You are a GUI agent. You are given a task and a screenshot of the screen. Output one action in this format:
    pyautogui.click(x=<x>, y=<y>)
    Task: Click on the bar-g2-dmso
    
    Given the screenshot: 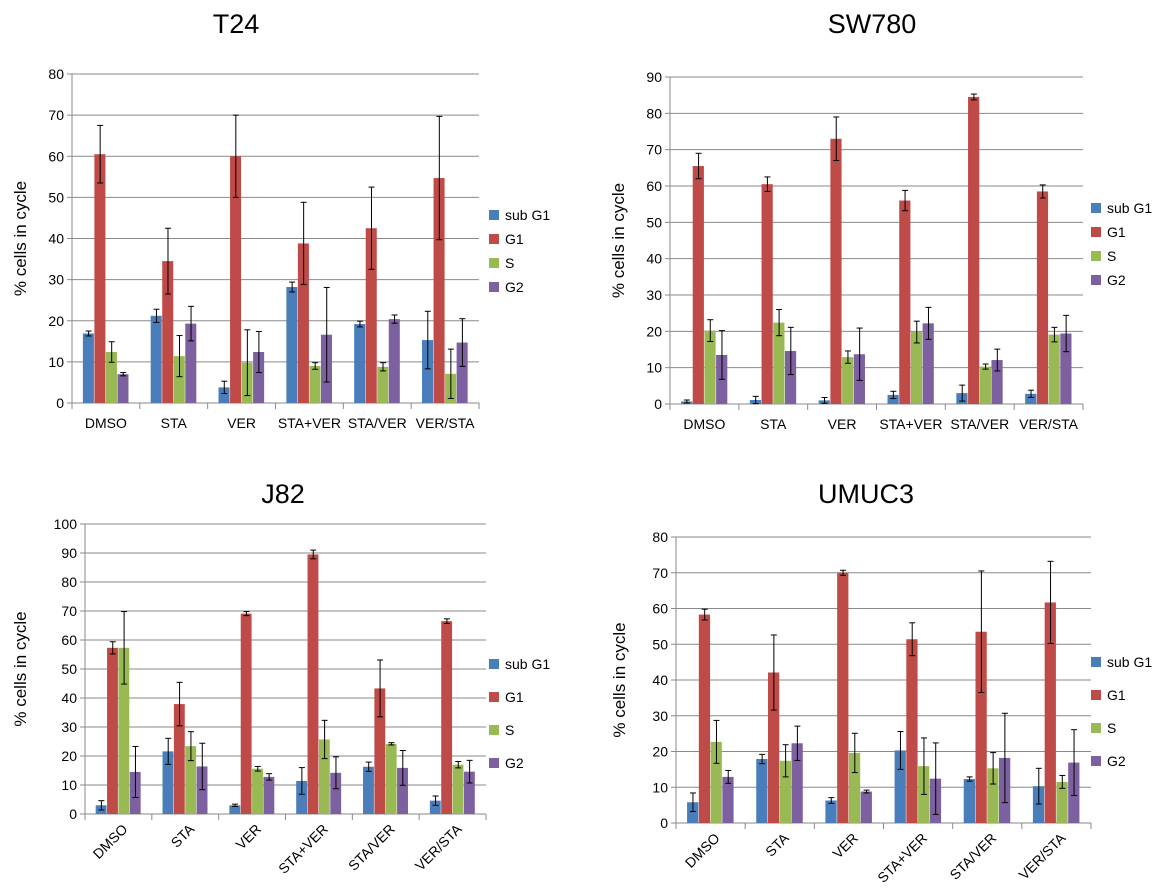 What is the action you would take?
    pyautogui.click(x=123, y=388)
    